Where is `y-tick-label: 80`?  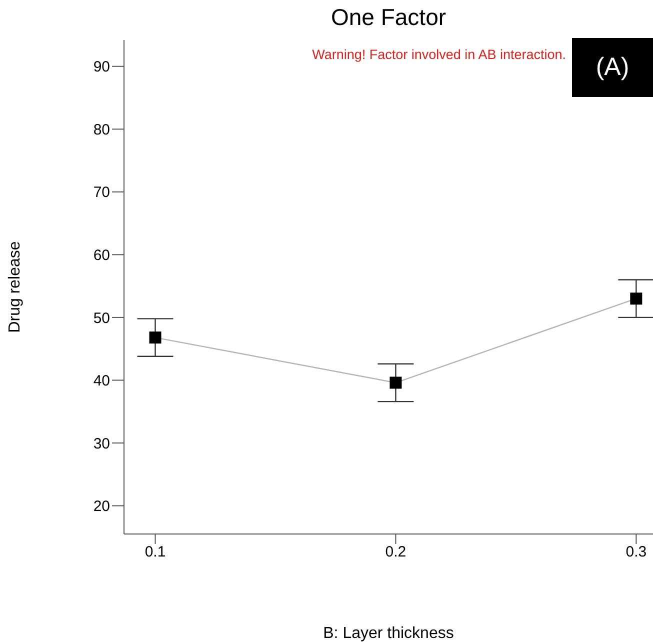
y-tick-label: 80 is located at coordinates (101, 129).